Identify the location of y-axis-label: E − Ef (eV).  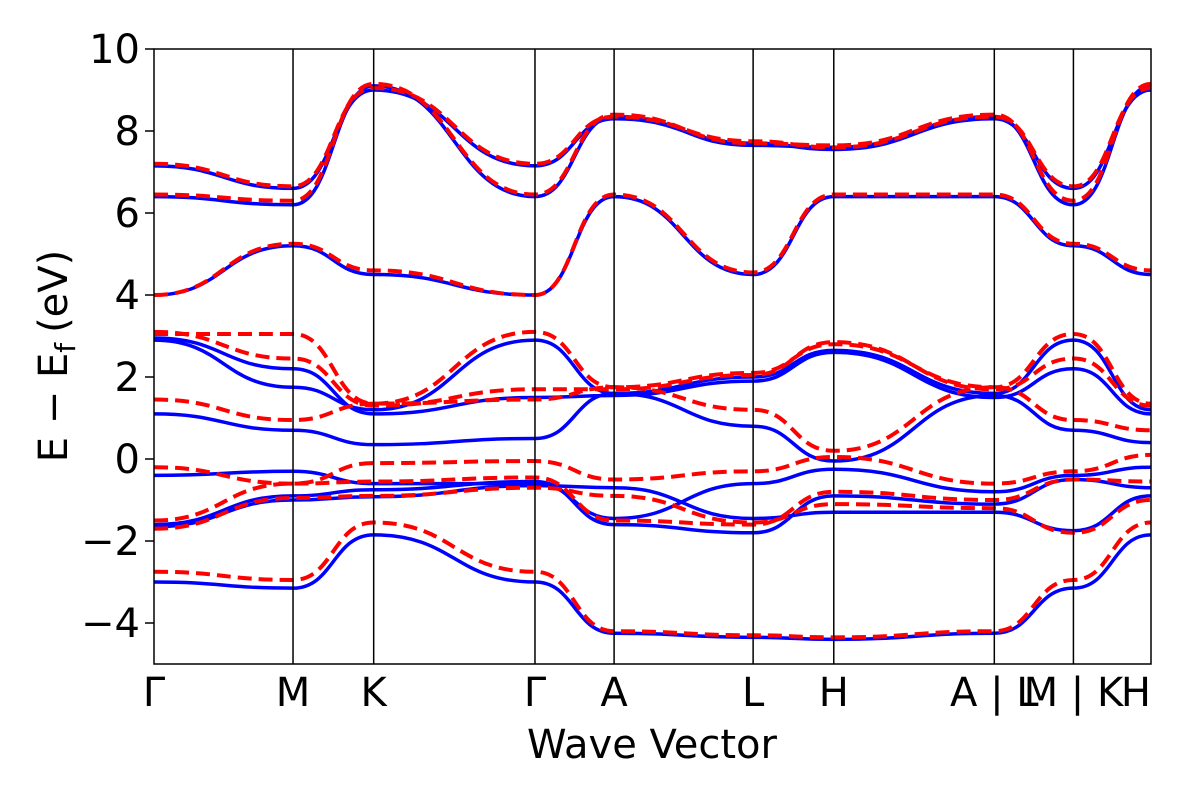
(56, 356).